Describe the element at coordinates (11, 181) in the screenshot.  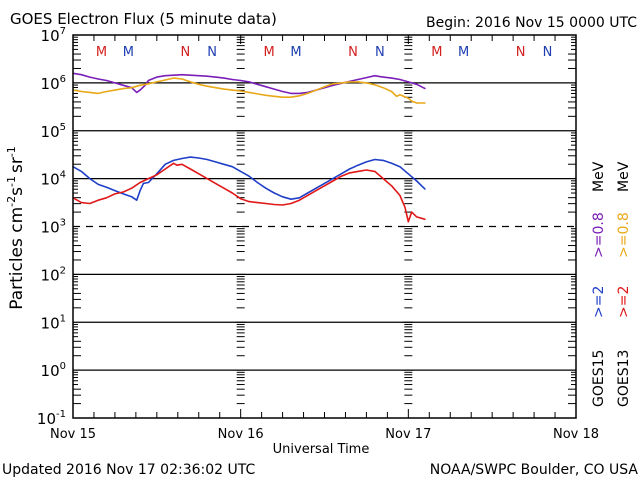
I see `y-axis-label-exp2: -1` at that location.